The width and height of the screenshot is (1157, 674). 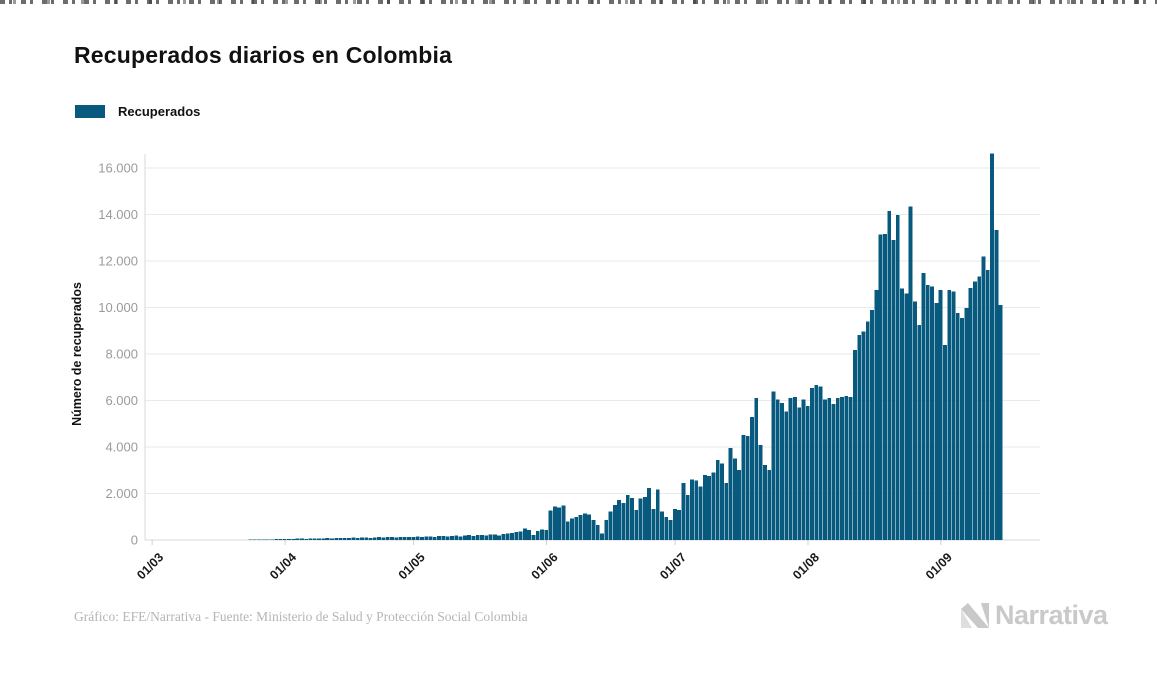 What do you see at coordinates (545, 566) in the screenshot?
I see `x-tick-label: 01/06` at bounding box center [545, 566].